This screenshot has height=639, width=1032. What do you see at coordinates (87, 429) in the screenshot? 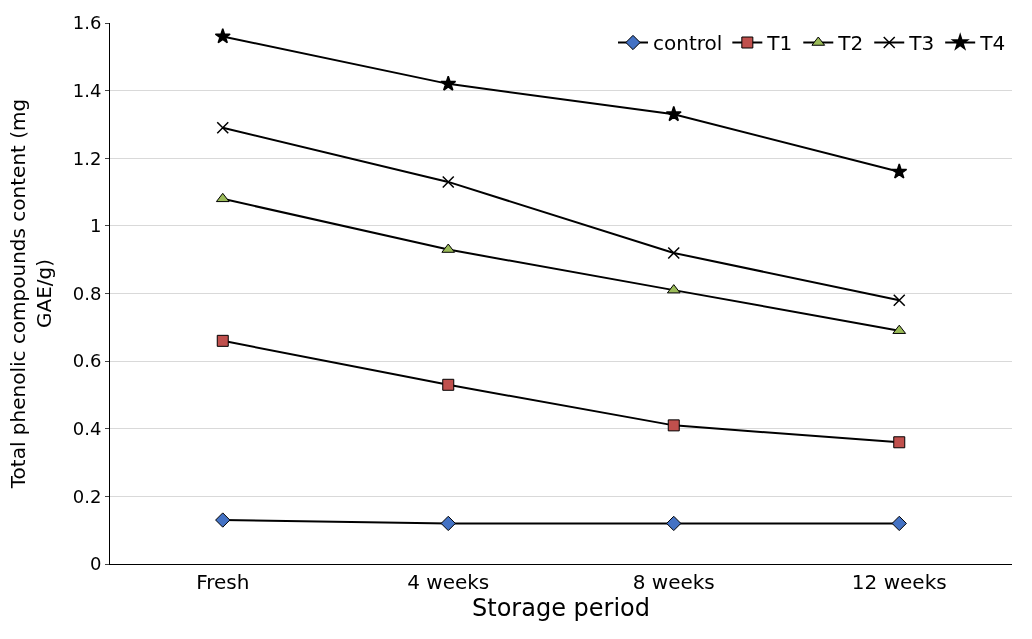
I see `y-tick-label: 0.4` at bounding box center [87, 429].